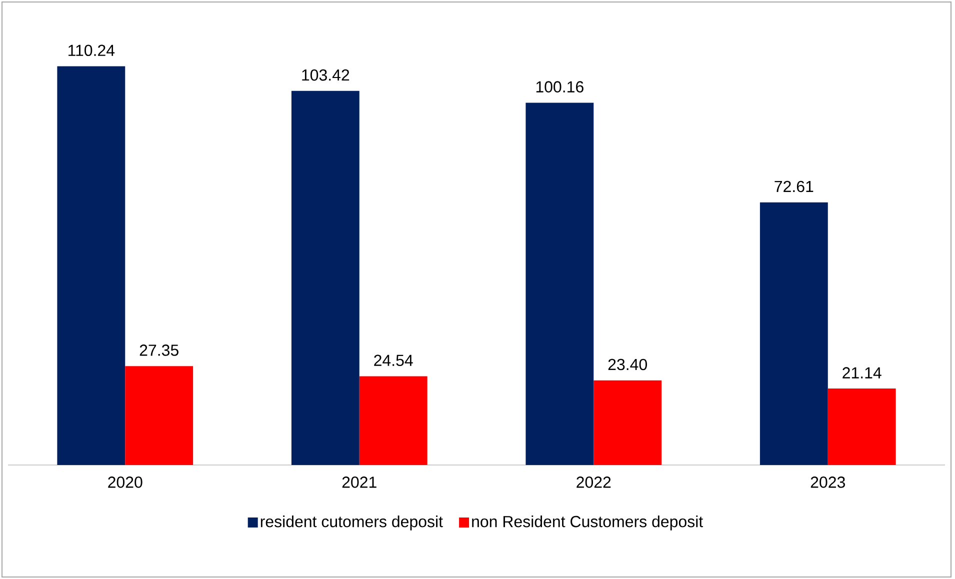 This screenshot has width=955, height=579. What do you see at coordinates (393, 360) in the screenshot?
I see `data-label: 24.54` at bounding box center [393, 360].